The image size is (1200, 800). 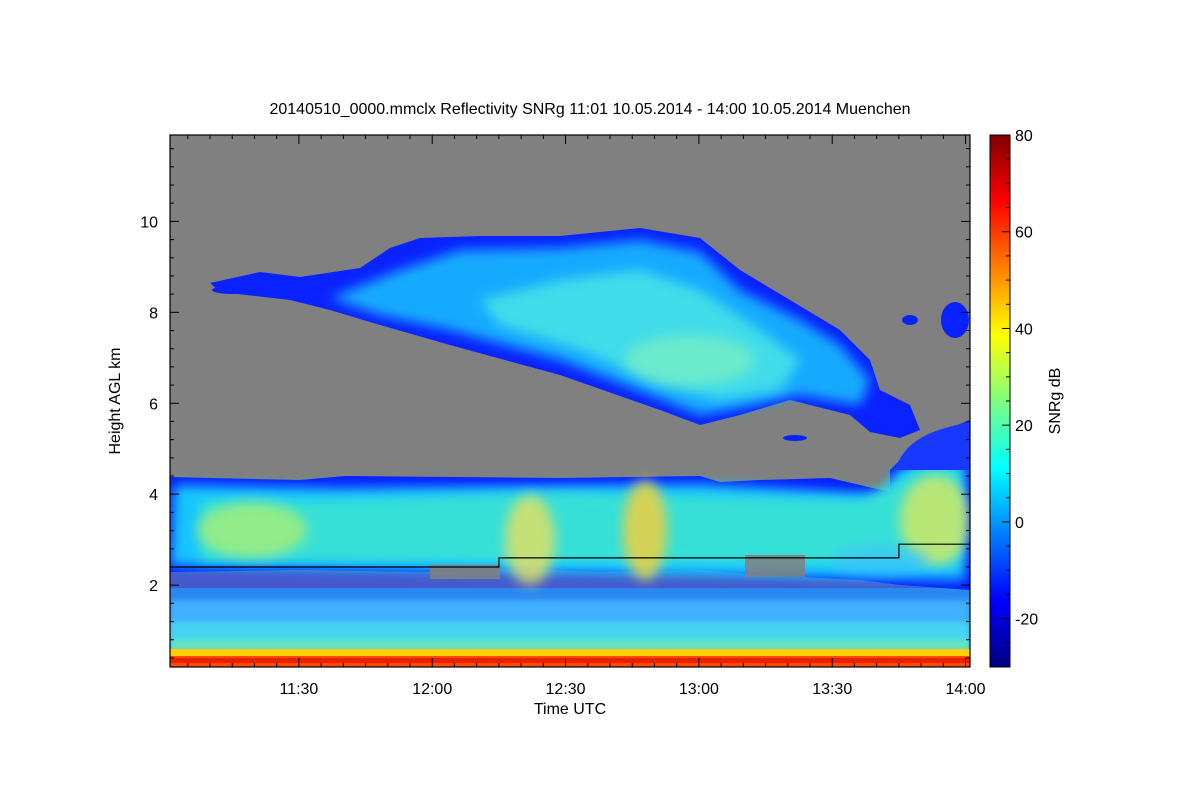 I want to click on x-axis-label: Time UTC, so click(x=570, y=709).